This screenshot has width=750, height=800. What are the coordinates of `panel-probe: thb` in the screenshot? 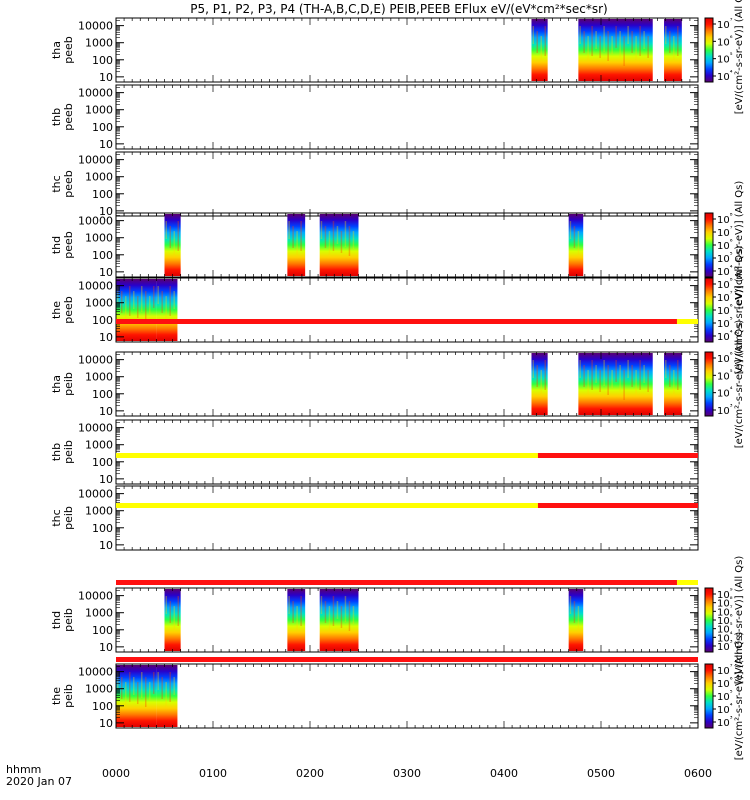 It's located at (56, 117).